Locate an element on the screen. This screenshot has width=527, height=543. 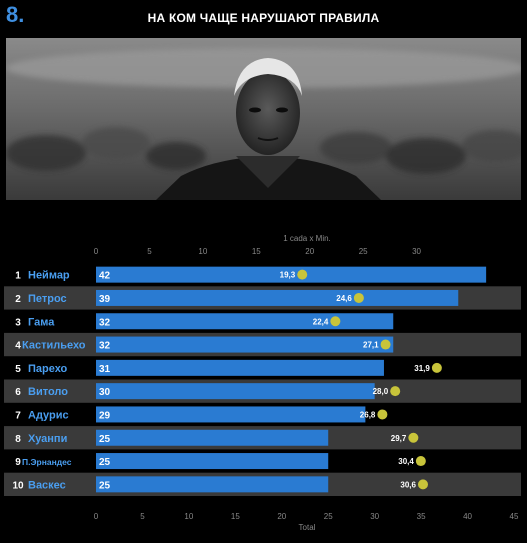
player-name: Неймар is located at coordinates (49, 276).